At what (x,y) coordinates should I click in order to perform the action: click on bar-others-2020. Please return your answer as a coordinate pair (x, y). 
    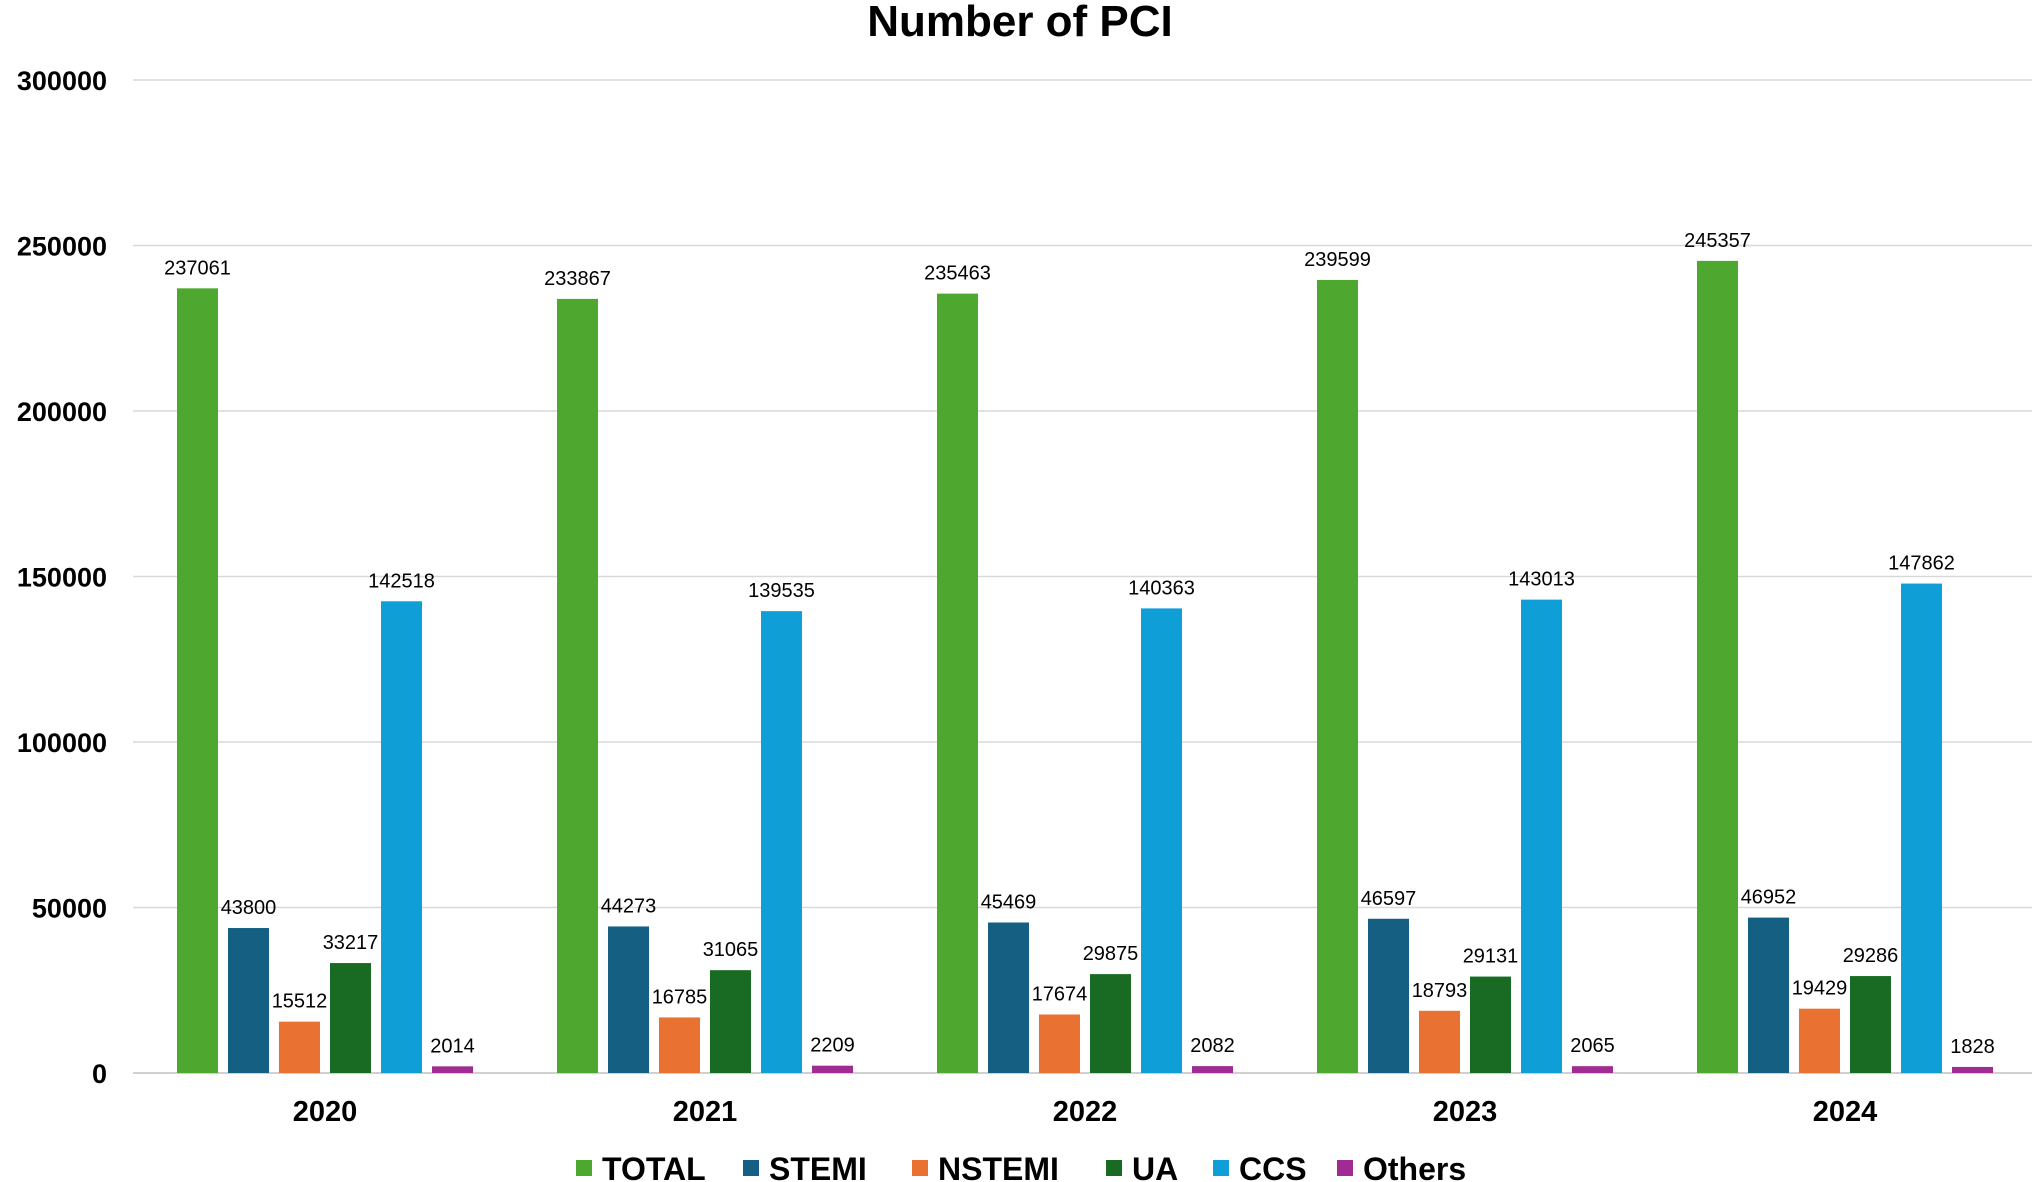
    Looking at the image, I should click on (452, 1069).